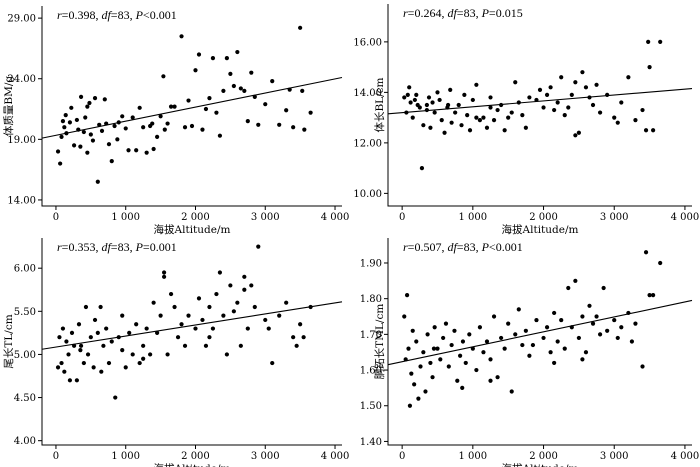 Image resolution: width=700 pixels, height=467 pixels. Describe the element at coordinates (25, 269) in the screenshot. I see `y-tick-label: 6.00` at that location.